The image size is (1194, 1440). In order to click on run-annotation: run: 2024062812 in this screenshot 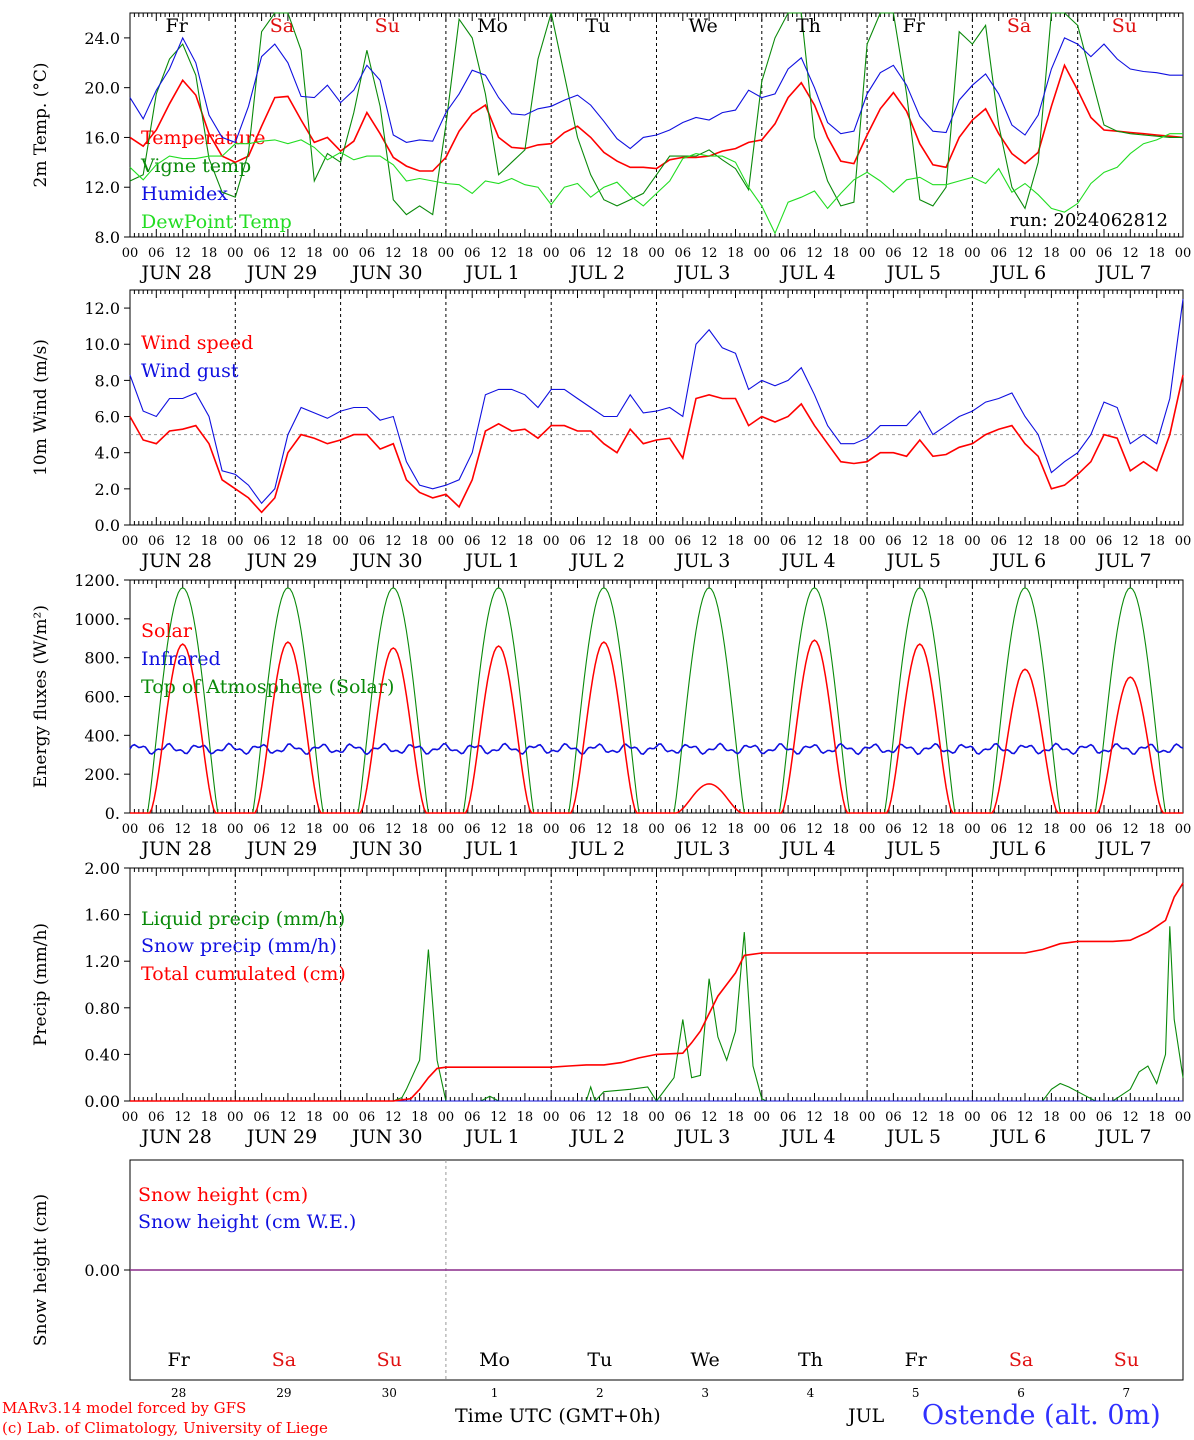, I will do `click(1089, 220)`.